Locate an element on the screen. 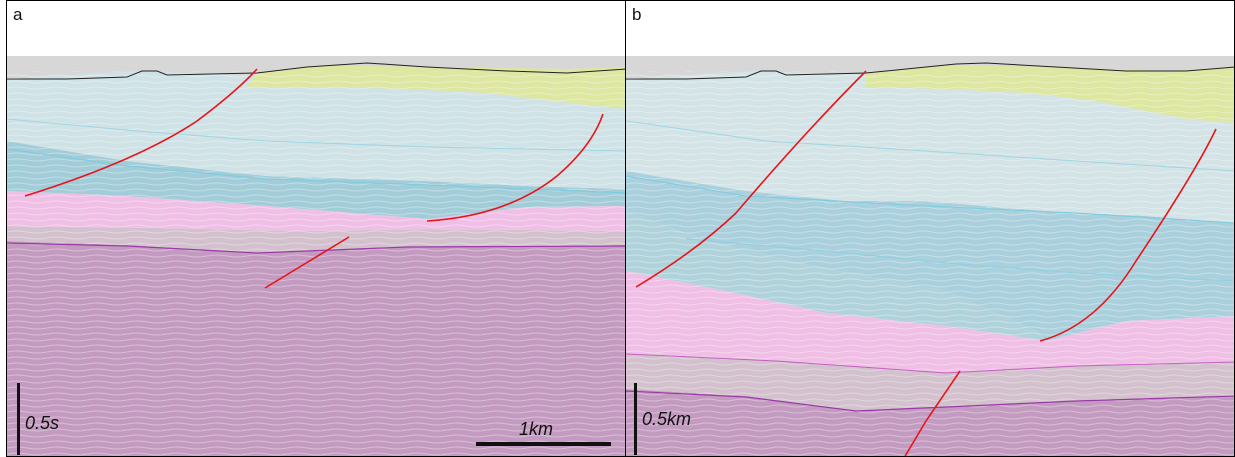 This screenshot has height=457, width=1235. panel-letter: a is located at coordinates (18, 14).